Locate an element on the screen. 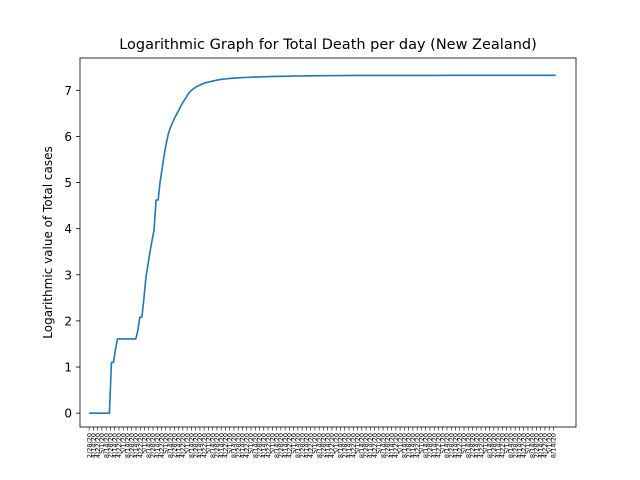  y-tick-label: 4 is located at coordinates (68, 229).